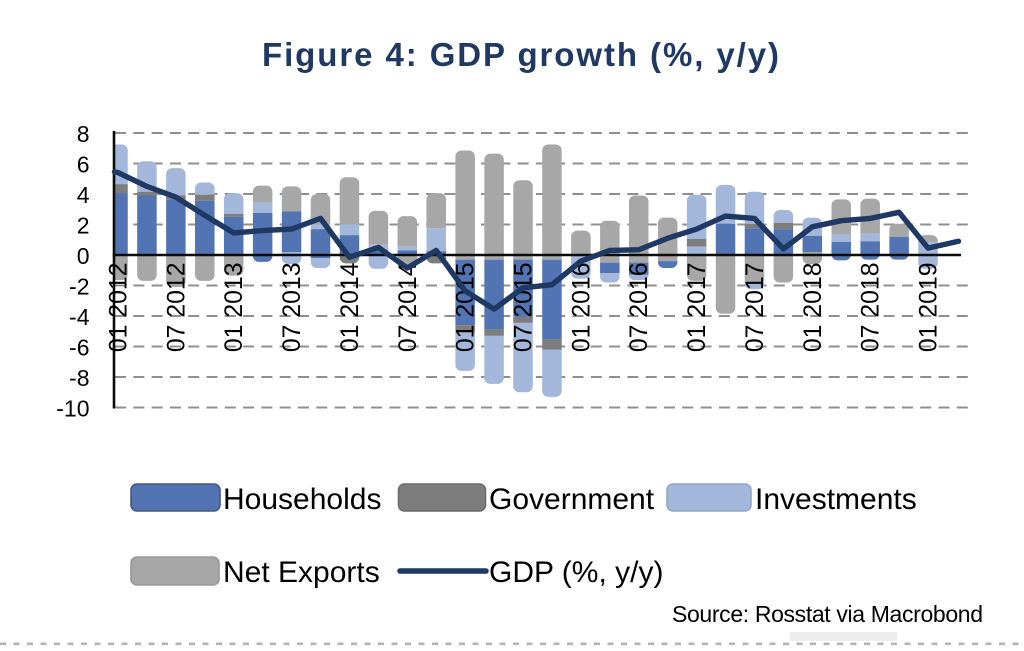  Describe the element at coordinates (292, 308) in the screenshot. I see `svg-text: 07 2013` at that location.